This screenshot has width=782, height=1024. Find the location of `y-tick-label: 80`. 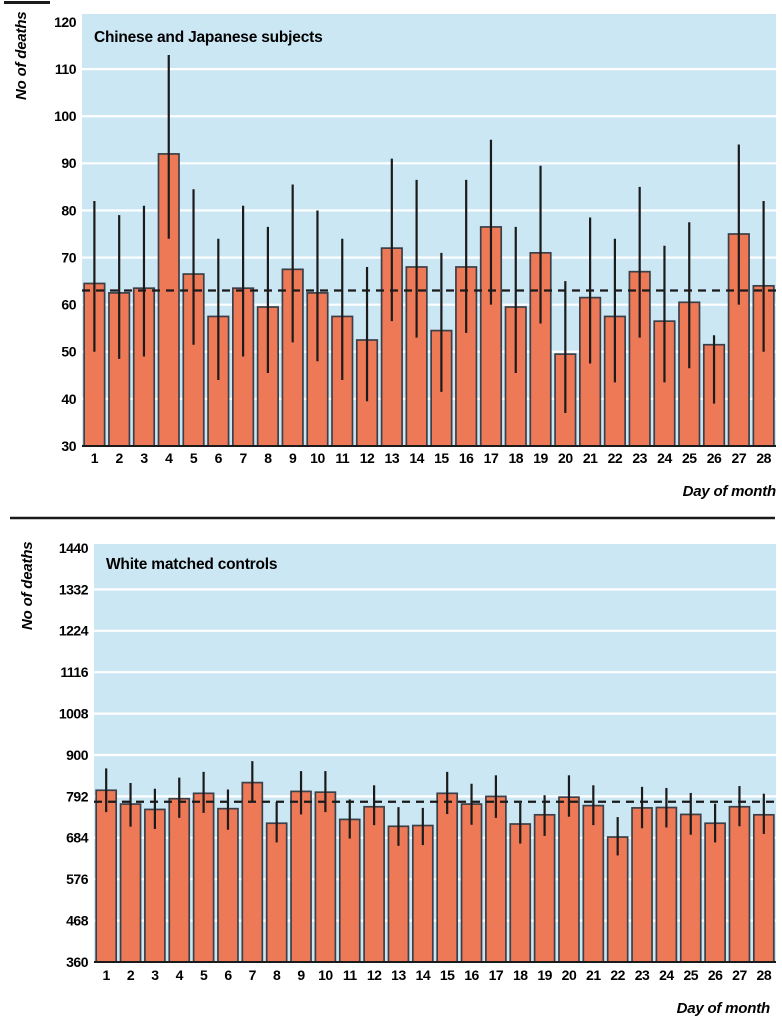

y-tick-label: 80 is located at coordinates (68, 210).